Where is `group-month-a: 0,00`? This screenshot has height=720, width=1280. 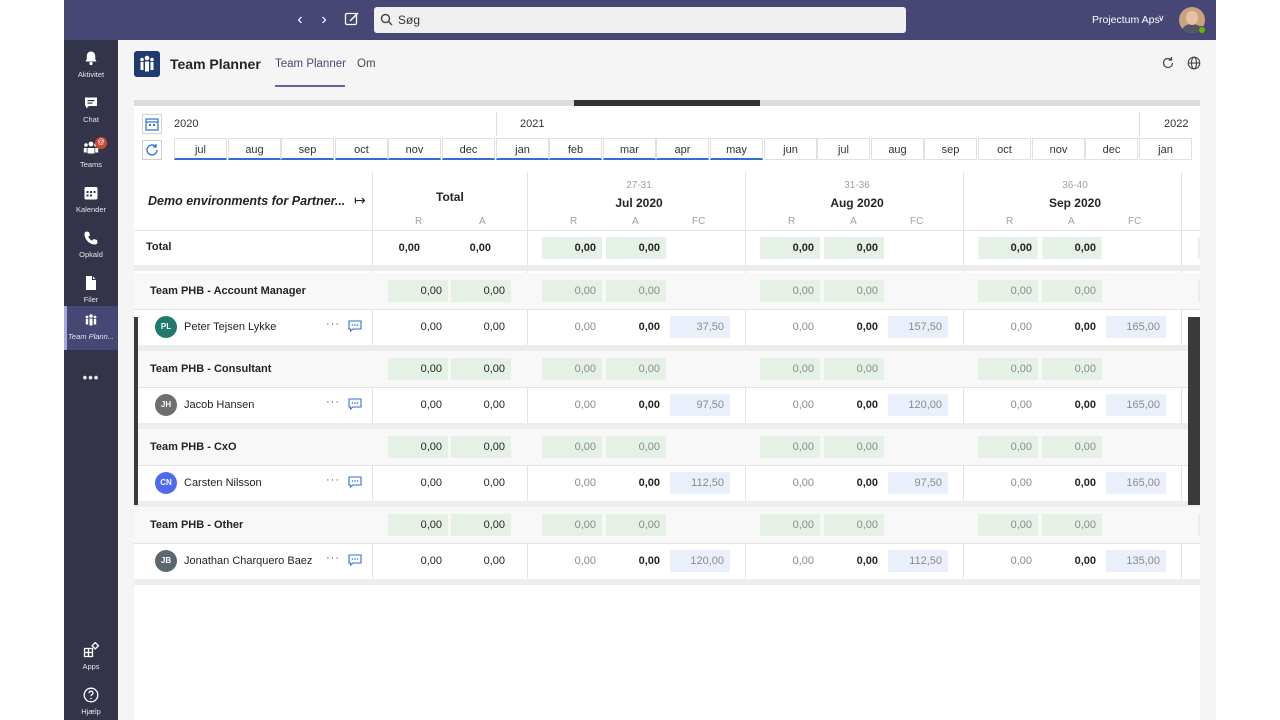 group-month-a: 0,00 is located at coordinates (1072, 291).